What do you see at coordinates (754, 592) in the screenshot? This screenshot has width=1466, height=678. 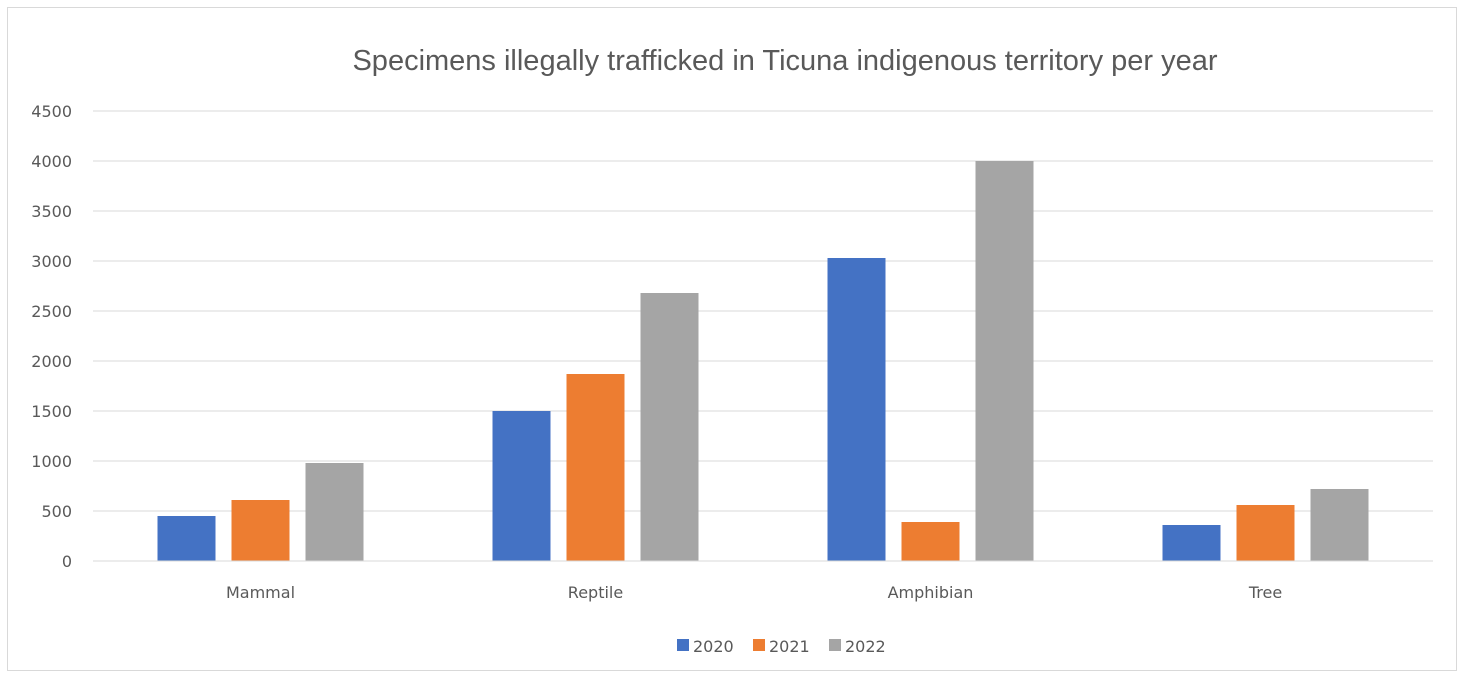 I see `x-axis-categories: Mammal Reptile Amphibian Tree` at bounding box center [754, 592].